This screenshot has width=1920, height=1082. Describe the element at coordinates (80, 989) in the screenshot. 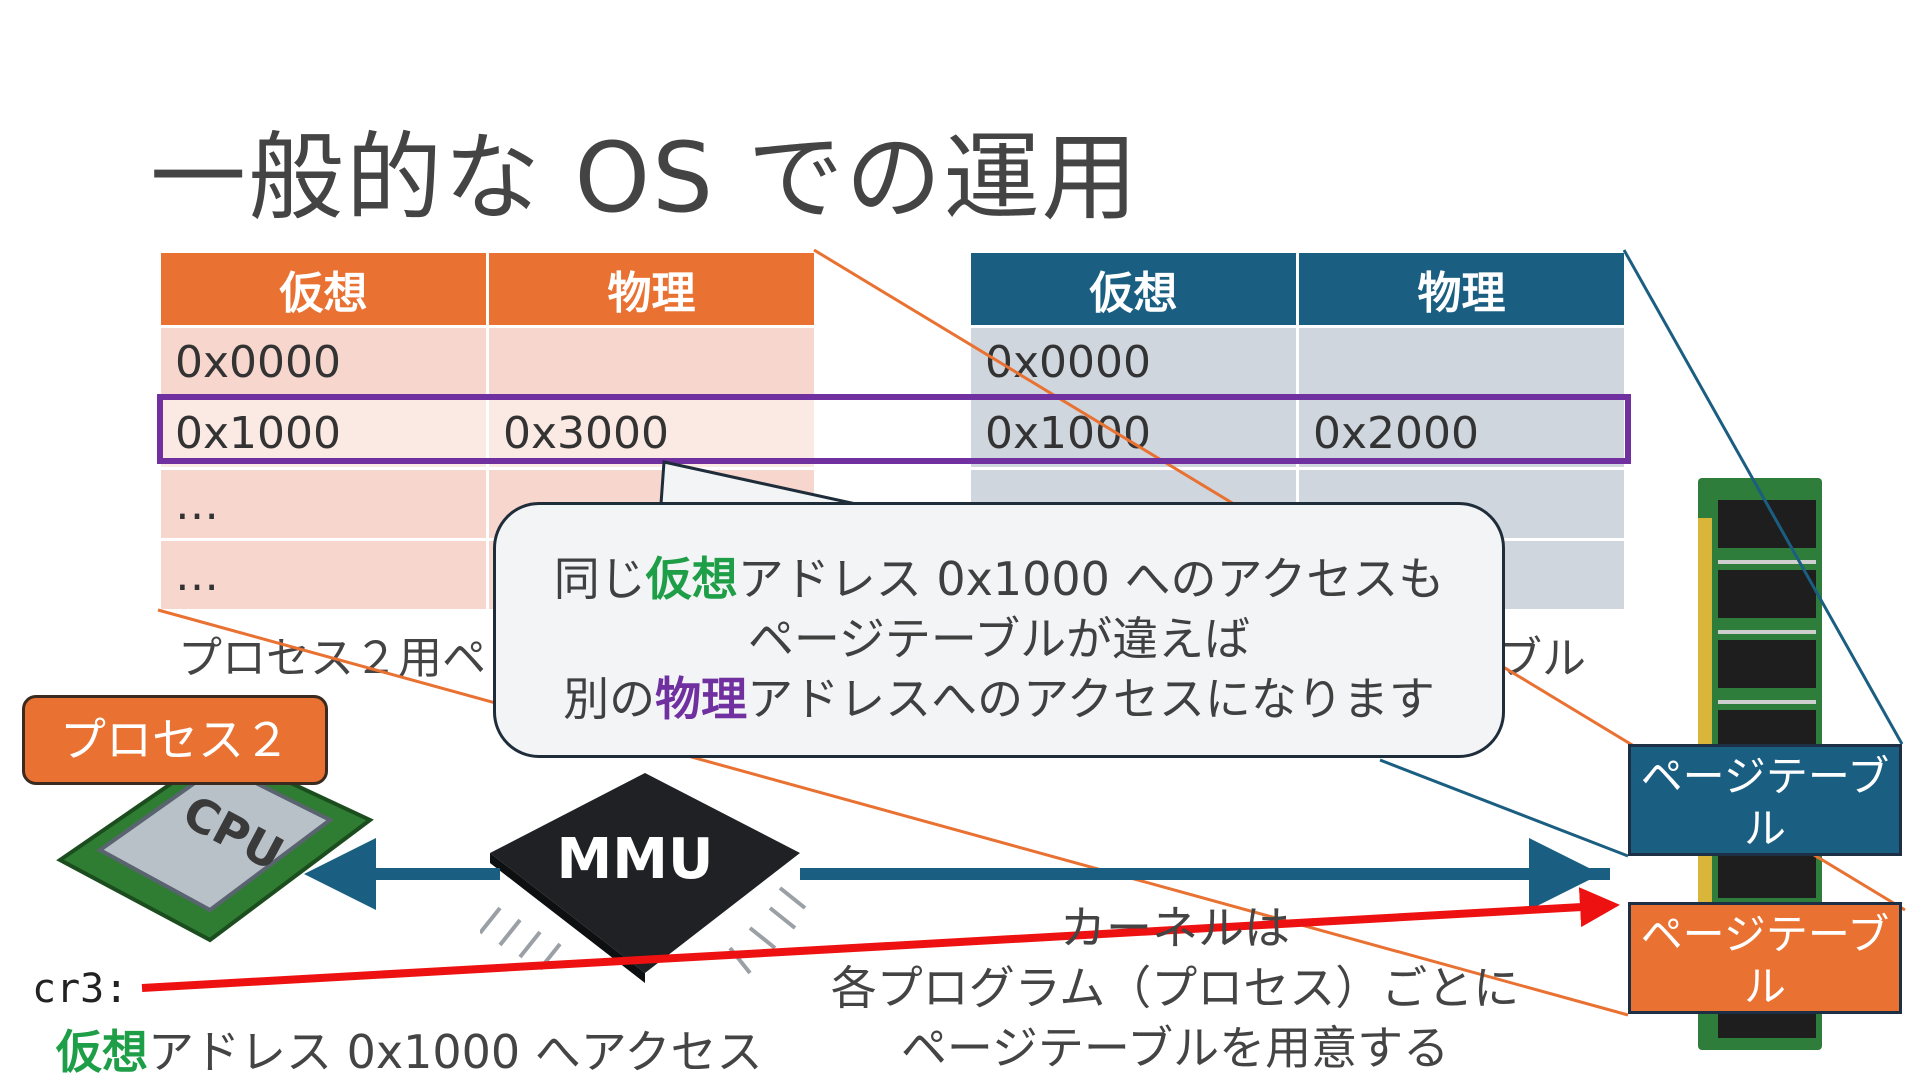

I see `cr3-register-label: cr3:` at that location.